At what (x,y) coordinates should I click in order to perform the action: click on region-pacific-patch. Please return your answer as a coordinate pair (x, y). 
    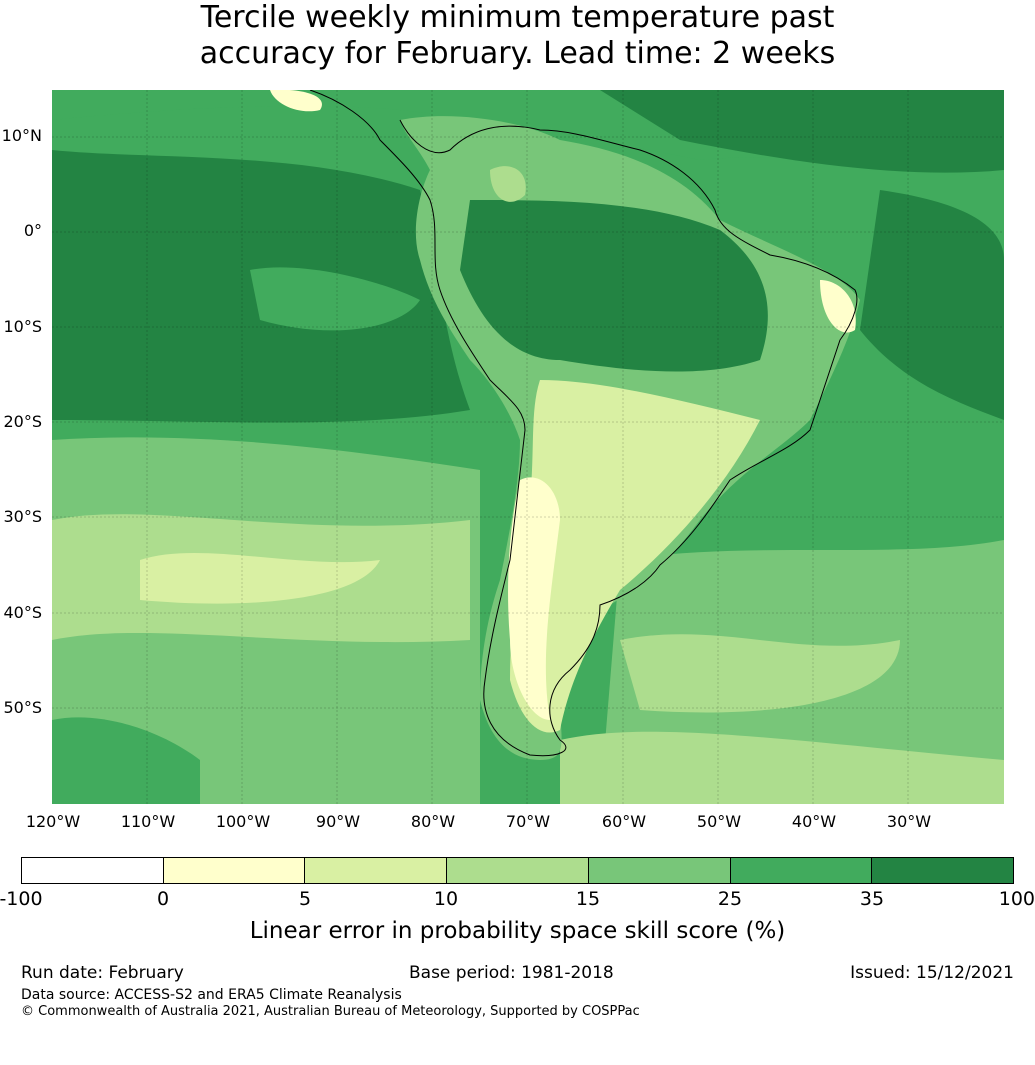
    Looking at the image, I should click on (335, 299).